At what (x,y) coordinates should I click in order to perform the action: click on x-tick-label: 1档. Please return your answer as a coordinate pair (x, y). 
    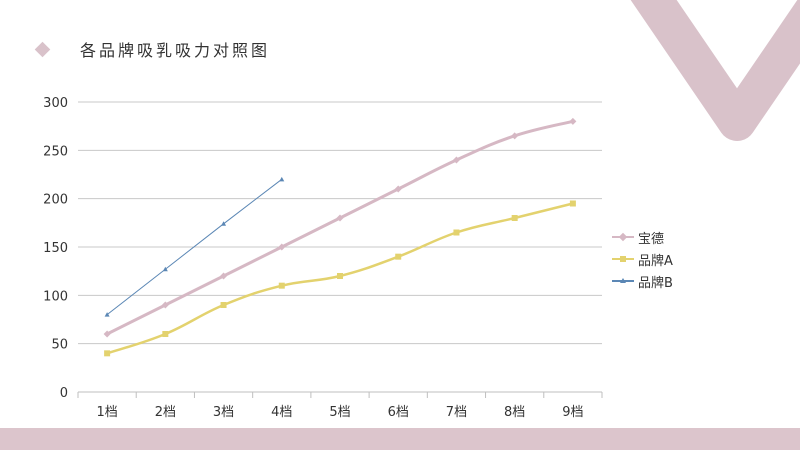
    Looking at the image, I should click on (106, 412).